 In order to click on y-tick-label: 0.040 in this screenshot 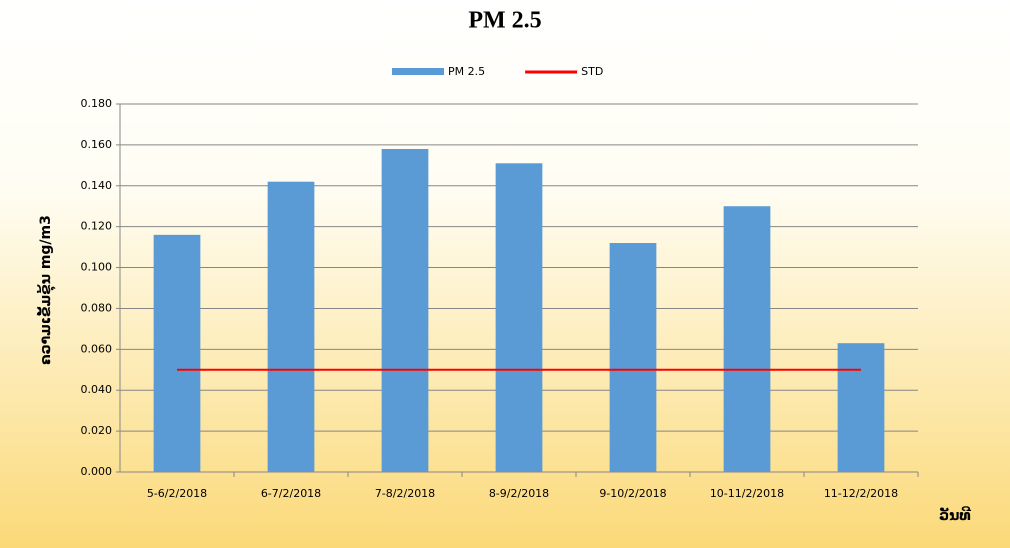, I will do `click(97, 389)`.